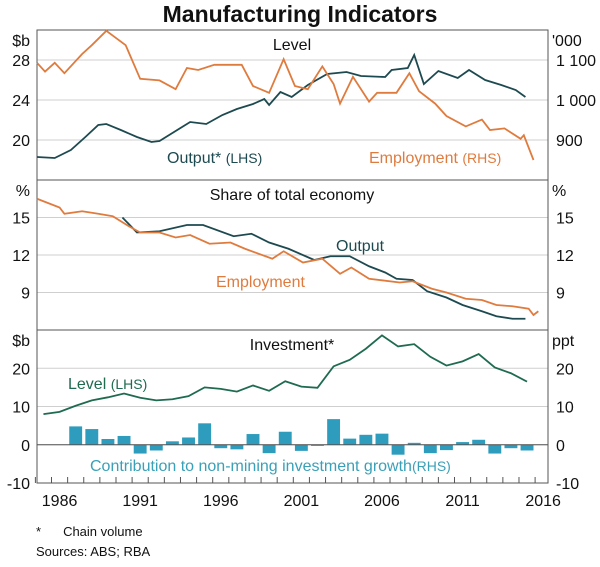 The height and width of the screenshot is (567, 600). I want to click on unit-right: '000, so click(567, 41).